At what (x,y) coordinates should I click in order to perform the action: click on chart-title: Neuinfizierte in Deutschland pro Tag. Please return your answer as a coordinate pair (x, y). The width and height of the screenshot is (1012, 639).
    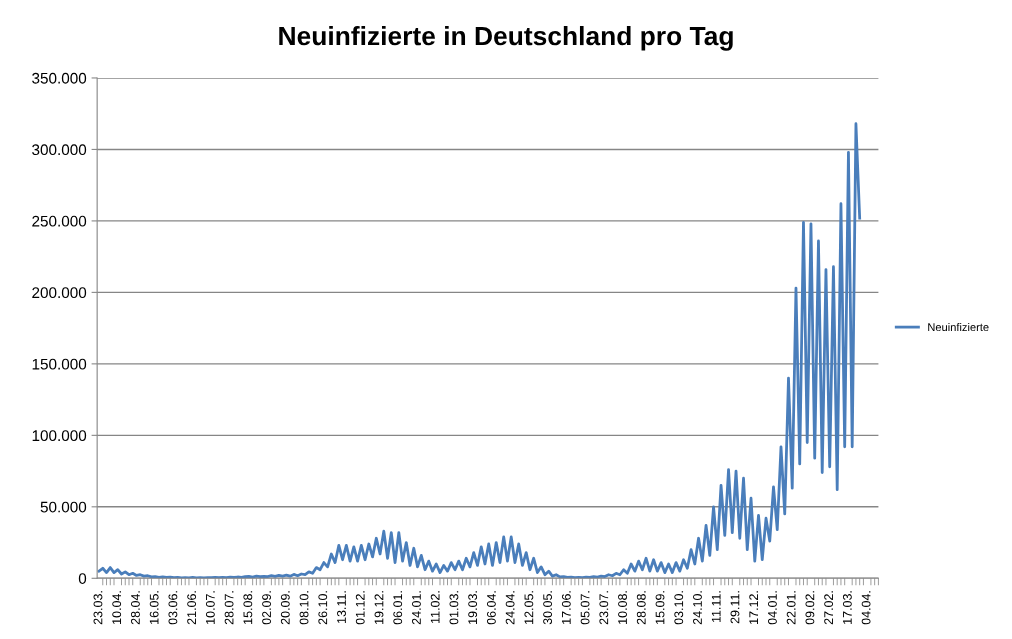
    Looking at the image, I should click on (506, 38).